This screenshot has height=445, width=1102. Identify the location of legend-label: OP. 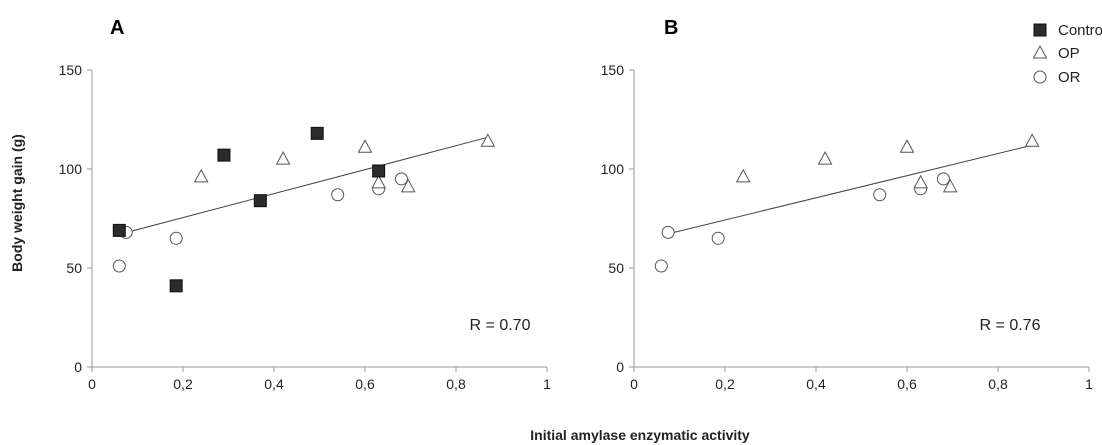
(1069, 53).